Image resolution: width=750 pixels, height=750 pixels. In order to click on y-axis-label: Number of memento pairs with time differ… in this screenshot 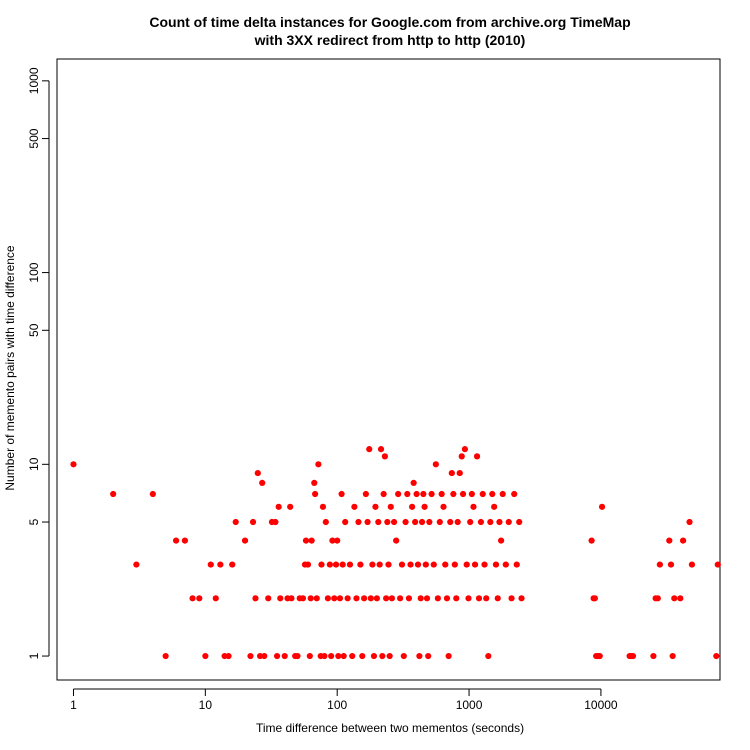, I will do `click(10, 368)`.